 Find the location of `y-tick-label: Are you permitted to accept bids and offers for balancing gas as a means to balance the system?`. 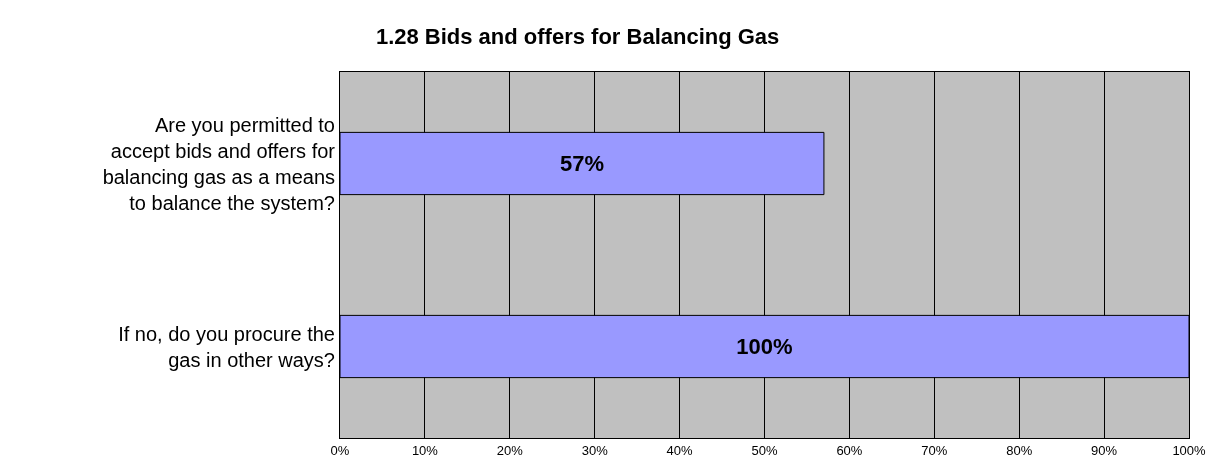

y-tick-label: Are you permitted to accept bids and offers for balancing gas as a means to balance the system? is located at coordinates (219, 163).